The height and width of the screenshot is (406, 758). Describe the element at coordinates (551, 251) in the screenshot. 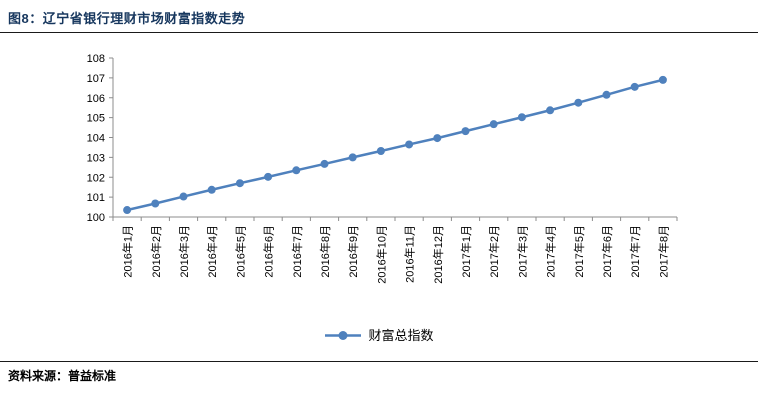

I see `x-tick-label: 2017年4月` at that location.